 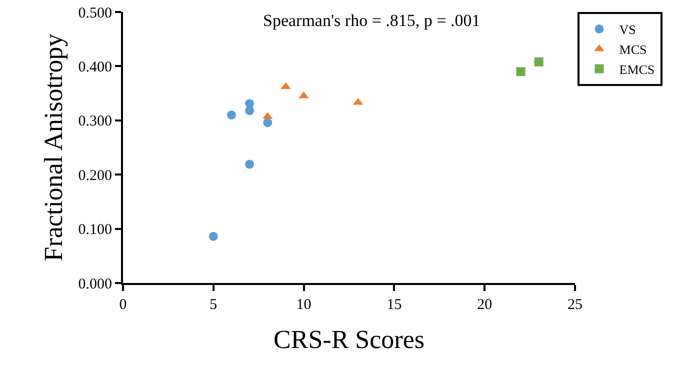 I want to click on x-axis-title: CRS-R Scores, so click(x=349, y=339).